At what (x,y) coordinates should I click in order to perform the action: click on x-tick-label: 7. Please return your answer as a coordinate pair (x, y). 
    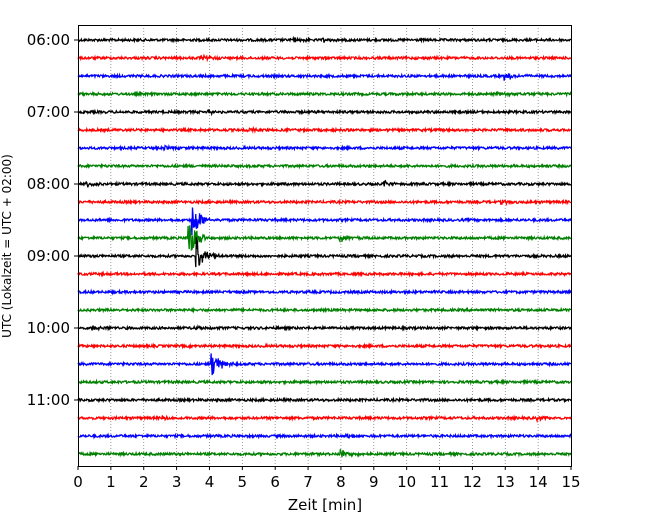
    Looking at the image, I should click on (308, 482).